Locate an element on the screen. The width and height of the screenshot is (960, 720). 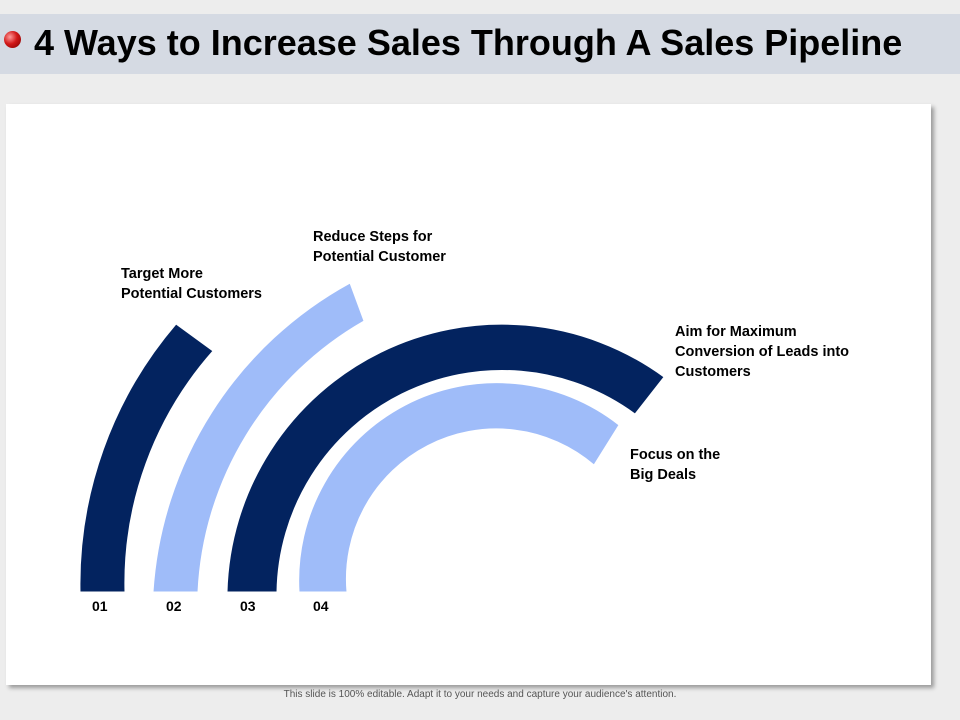
step-label-01: Target More Potential Customers is located at coordinates (191, 284).